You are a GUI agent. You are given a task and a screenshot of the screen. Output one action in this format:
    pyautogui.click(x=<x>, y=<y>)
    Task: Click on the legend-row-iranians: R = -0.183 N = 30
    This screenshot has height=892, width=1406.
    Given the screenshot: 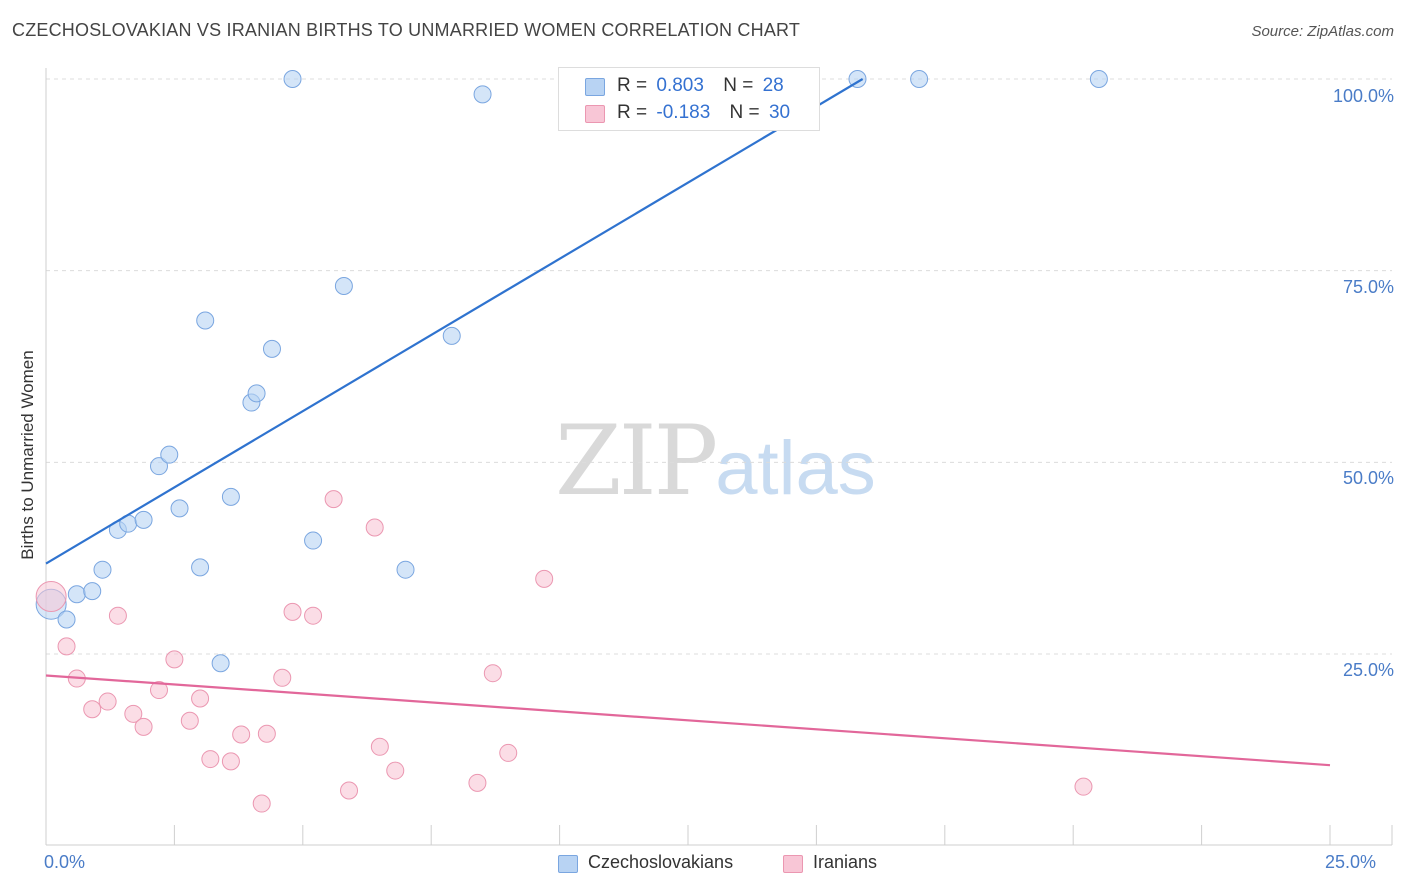 What is the action you would take?
    pyautogui.click(x=703, y=113)
    